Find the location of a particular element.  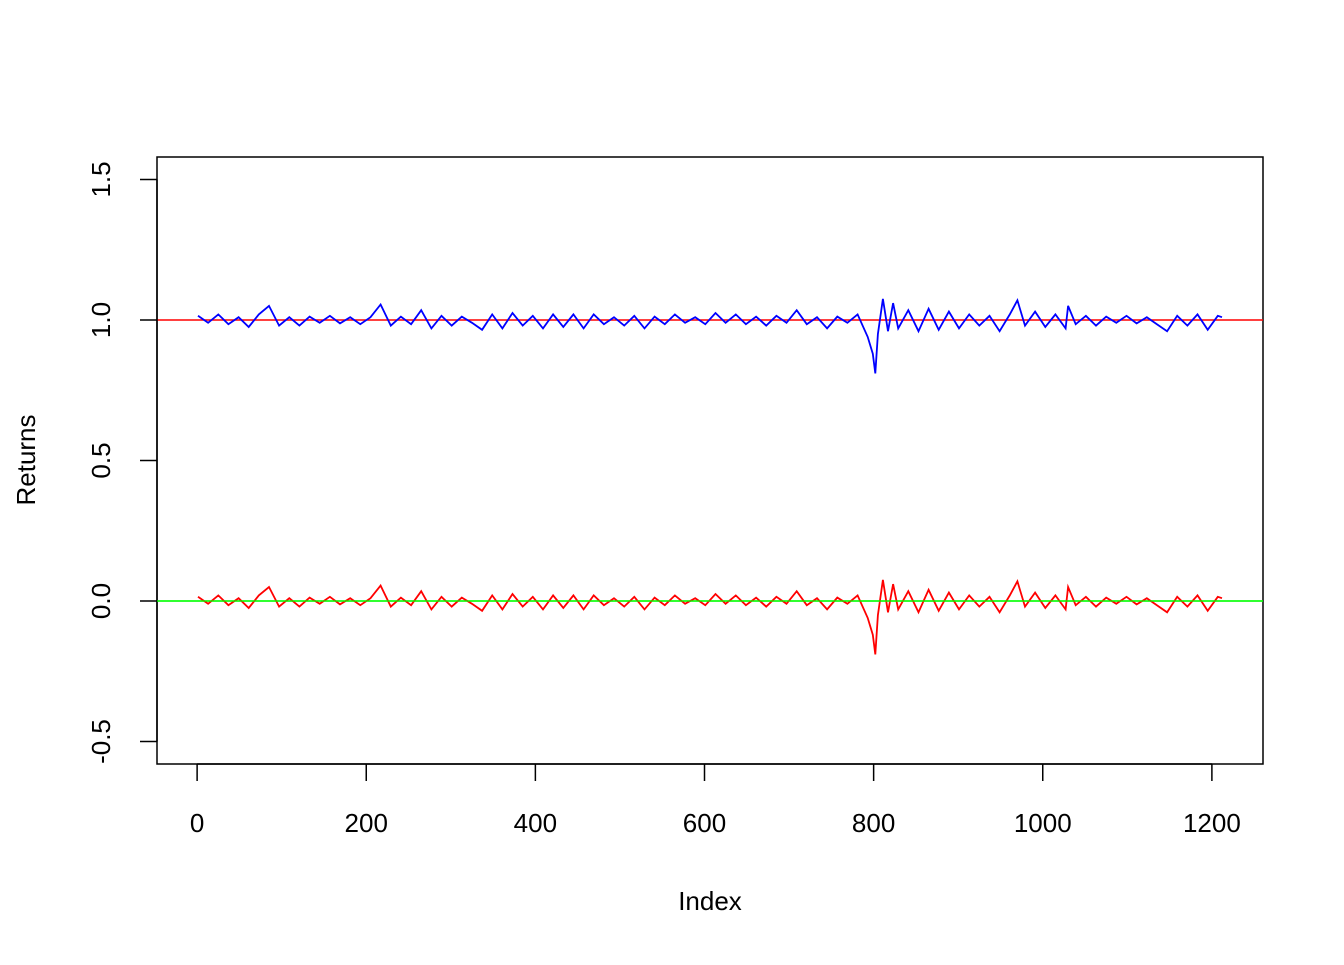

y-tick-label: 0.0 is located at coordinates (101, 601).